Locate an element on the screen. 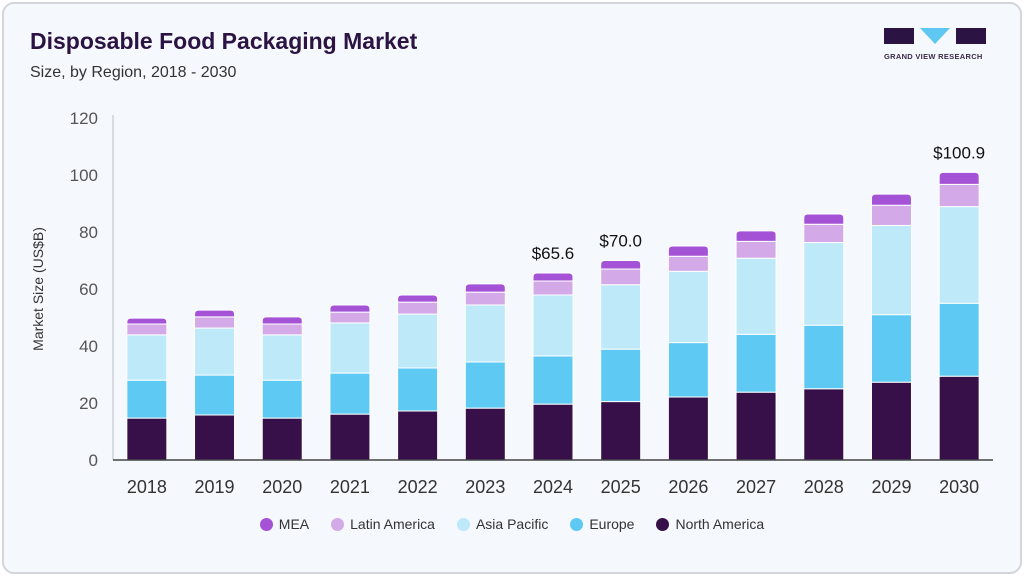 Image resolution: width=1024 pixels, height=576 pixels. total-value-label: $70.0 is located at coordinates (620, 241).